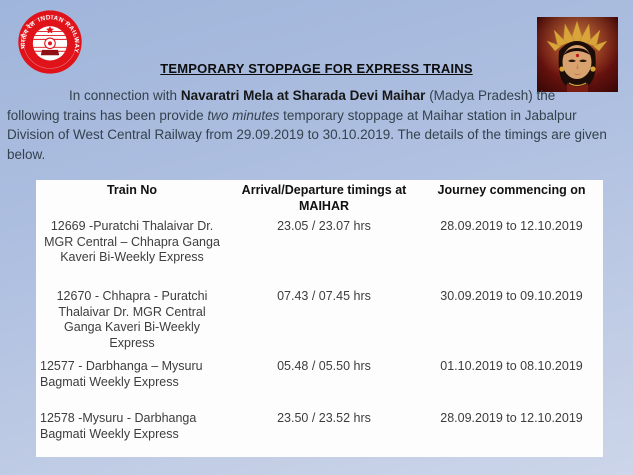 This screenshot has height=475, width=633. I want to click on logo-loco-icon, so click(50, 52).